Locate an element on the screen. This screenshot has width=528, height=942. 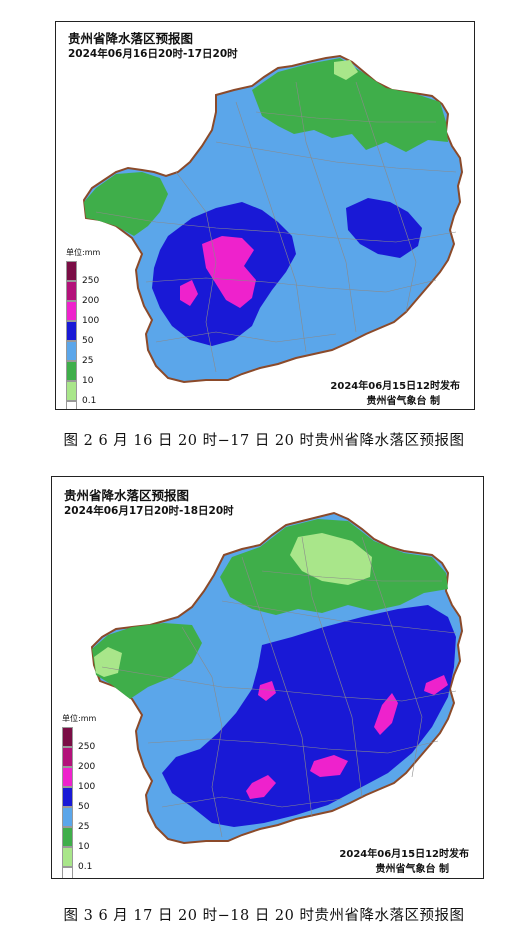
map-period: 2024年06月17日20时-18日20时 is located at coordinates (149, 511).